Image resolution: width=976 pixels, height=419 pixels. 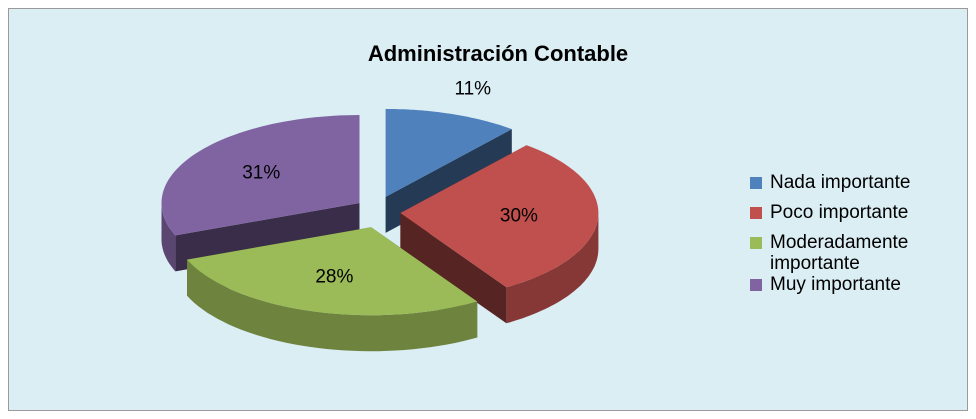 What do you see at coordinates (840, 182) in the screenshot?
I see `legend-label: Nada importante` at bounding box center [840, 182].